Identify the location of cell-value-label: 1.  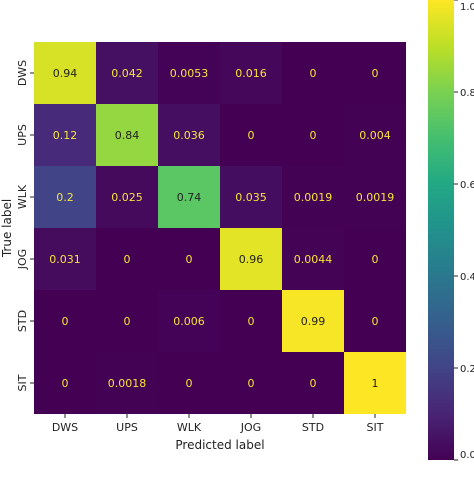
(375, 383).